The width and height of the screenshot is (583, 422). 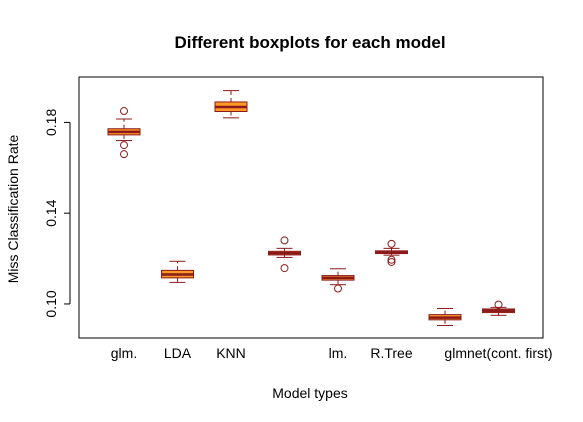 I want to click on y-tick-label: 0.18, so click(x=51, y=122).